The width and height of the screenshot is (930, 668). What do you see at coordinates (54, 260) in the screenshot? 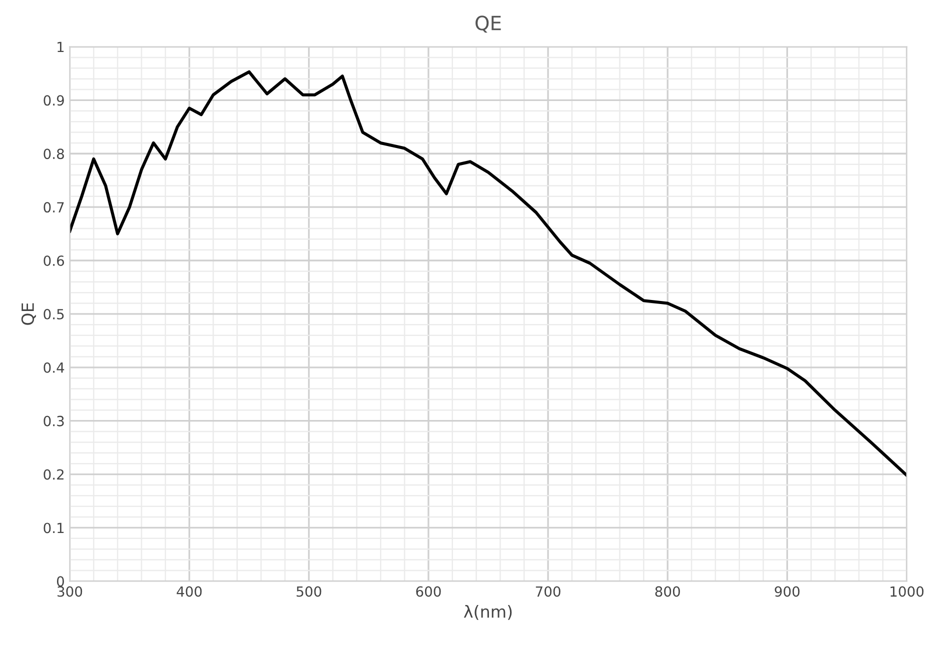
I see `y-tick-label: 0.6` at bounding box center [54, 260].